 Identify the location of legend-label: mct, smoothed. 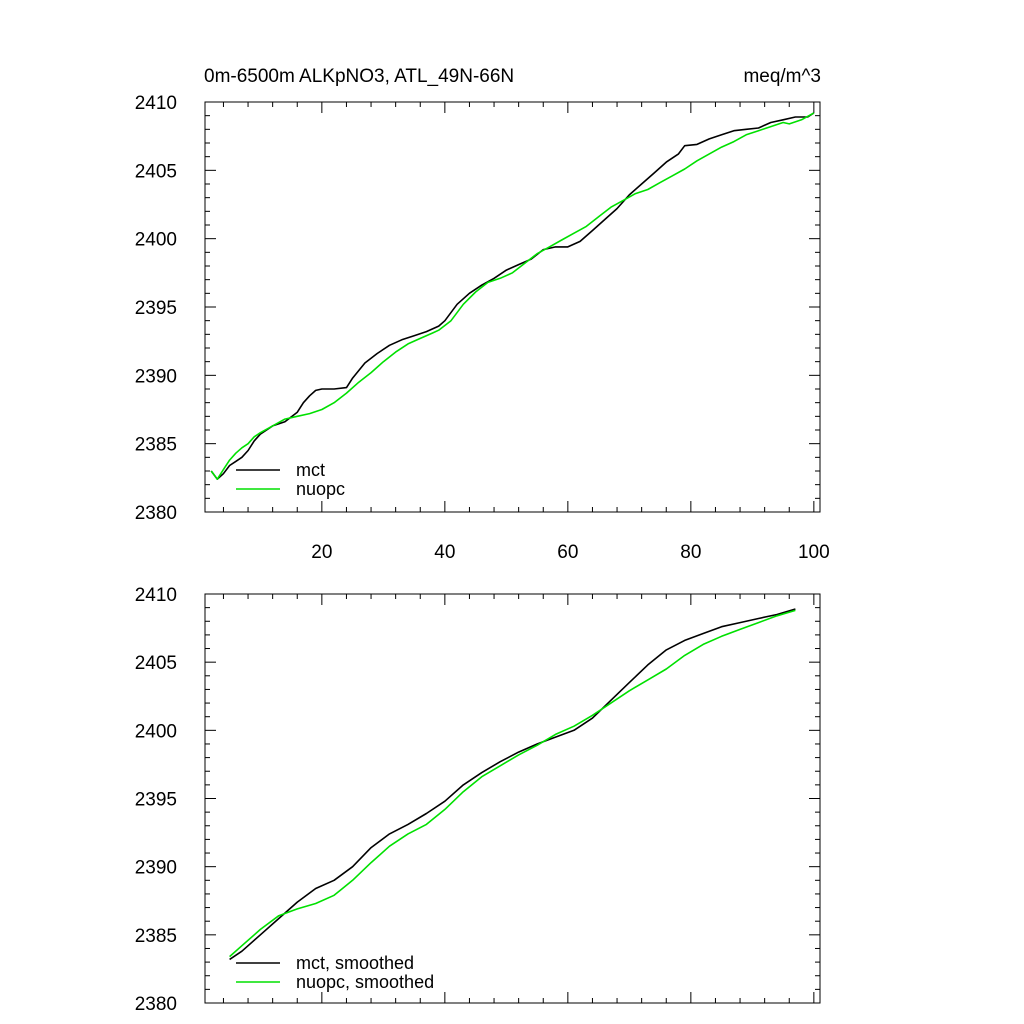
(355, 963).